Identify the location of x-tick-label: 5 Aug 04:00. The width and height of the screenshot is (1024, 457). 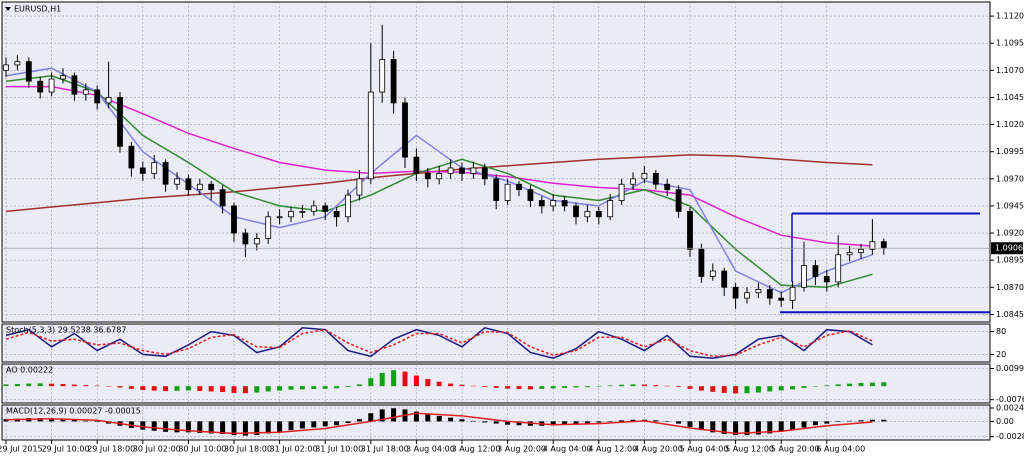
(704, 449).